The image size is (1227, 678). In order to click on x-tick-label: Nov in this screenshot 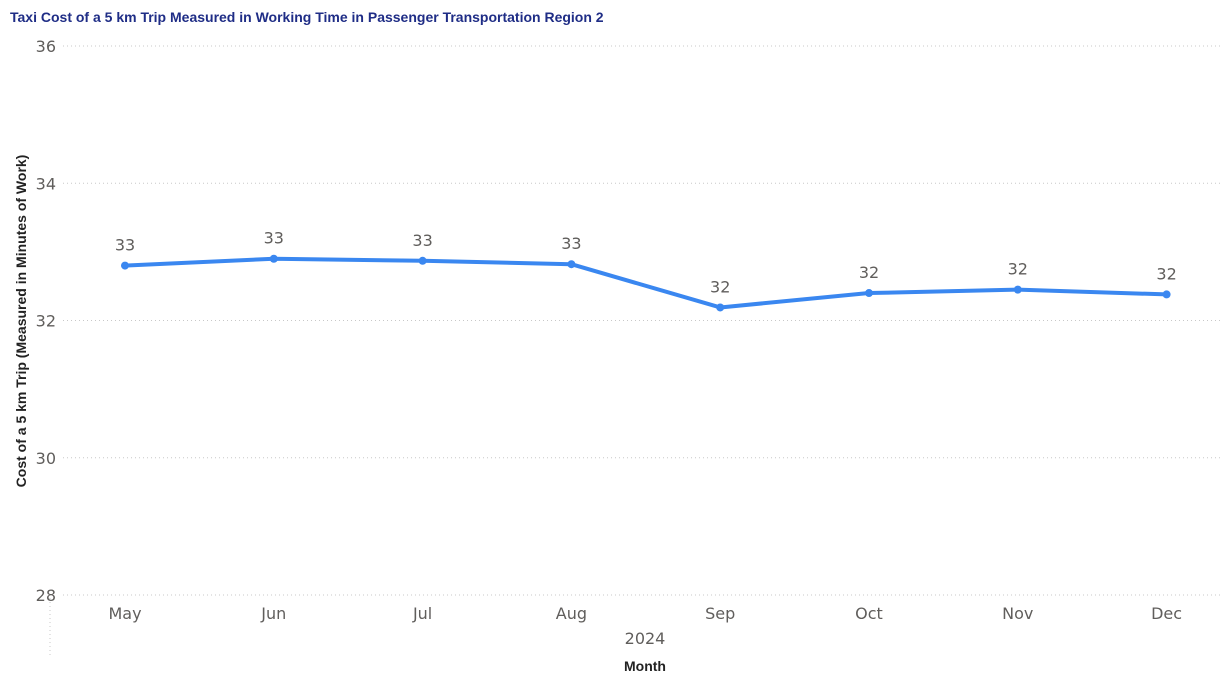, I will do `click(1017, 613)`.